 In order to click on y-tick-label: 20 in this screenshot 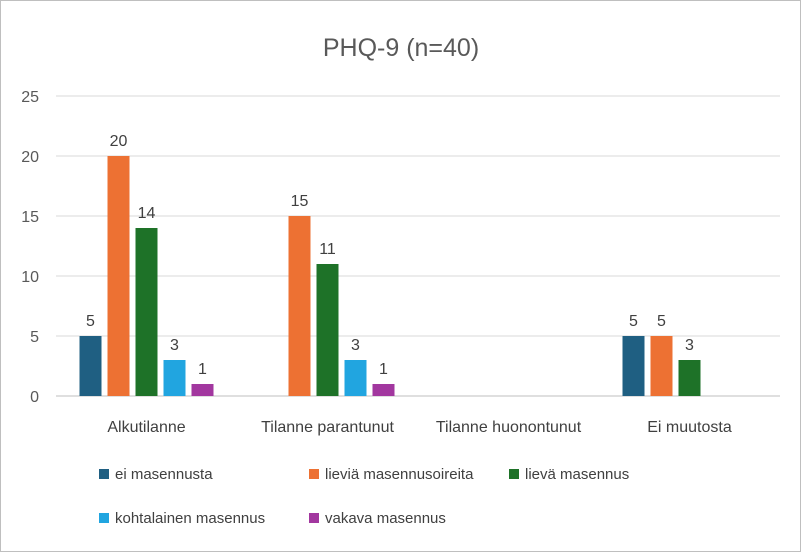, I will do `click(30, 157)`.